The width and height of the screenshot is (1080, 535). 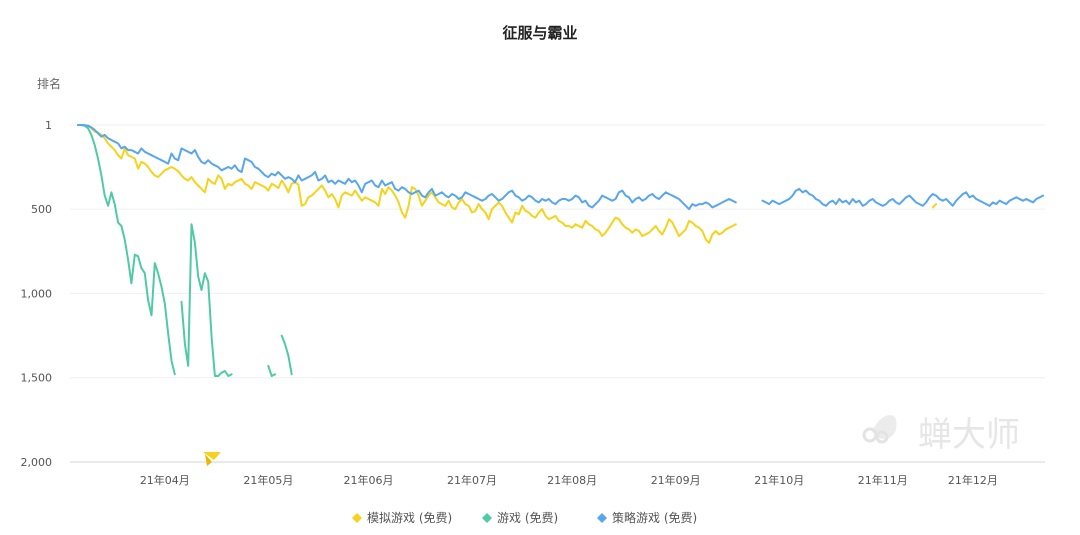 I want to click on x-tick-label: 21年06月, so click(x=369, y=480).